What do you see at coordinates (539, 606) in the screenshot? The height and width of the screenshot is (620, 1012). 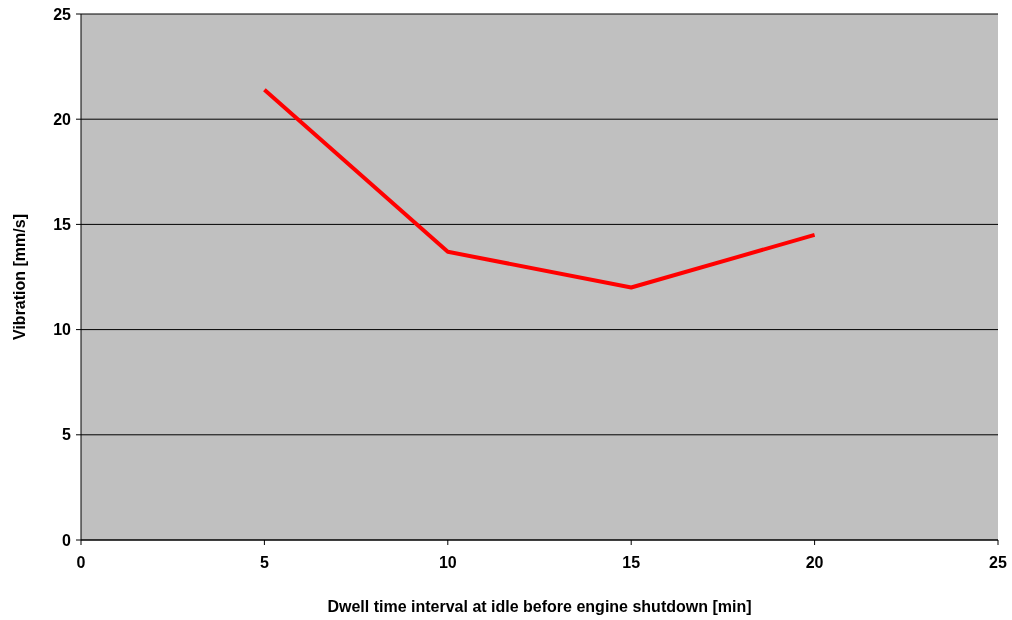 I see `x-axis-title: Dwell time interval at idle before engine shutdown [min]` at bounding box center [539, 606].